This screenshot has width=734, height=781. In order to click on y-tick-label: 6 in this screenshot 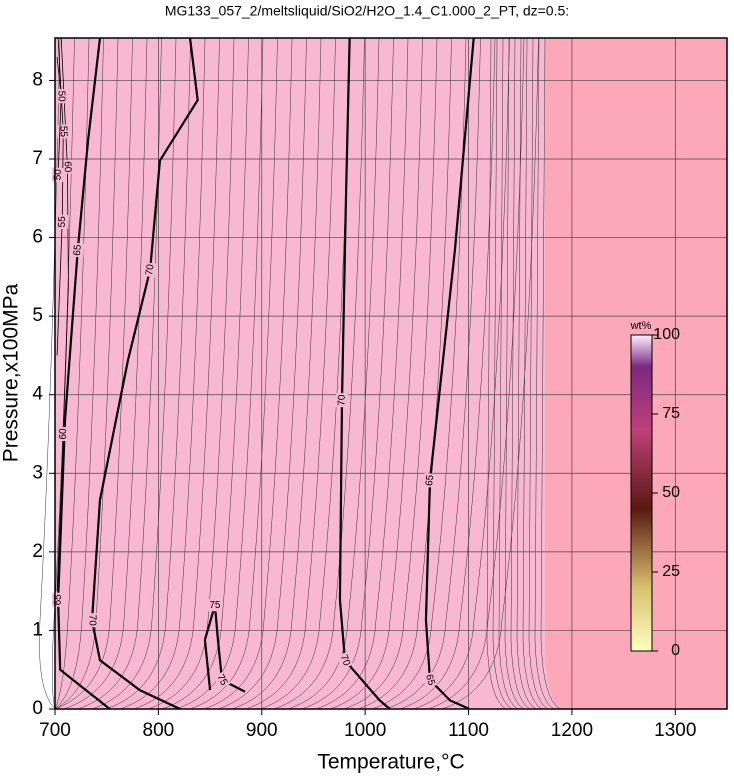, I will do `click(37, 237)`.